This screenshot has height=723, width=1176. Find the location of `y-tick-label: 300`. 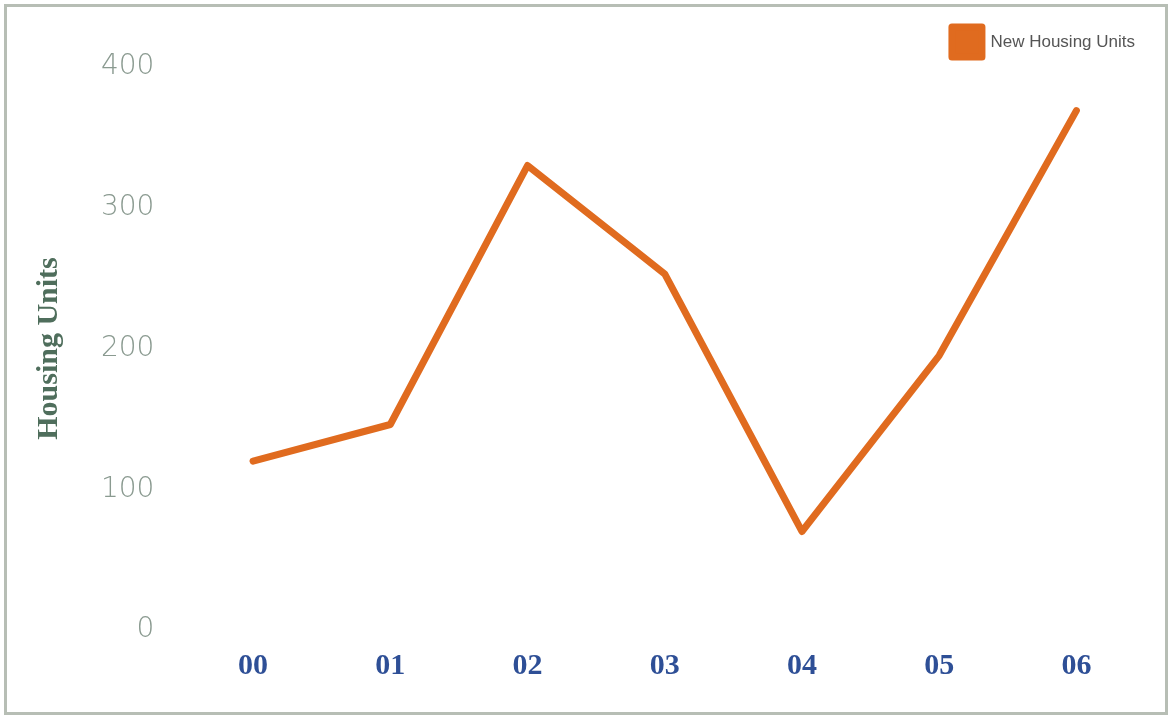

y-tick-label: 300 is located at coordinates (127, 206).